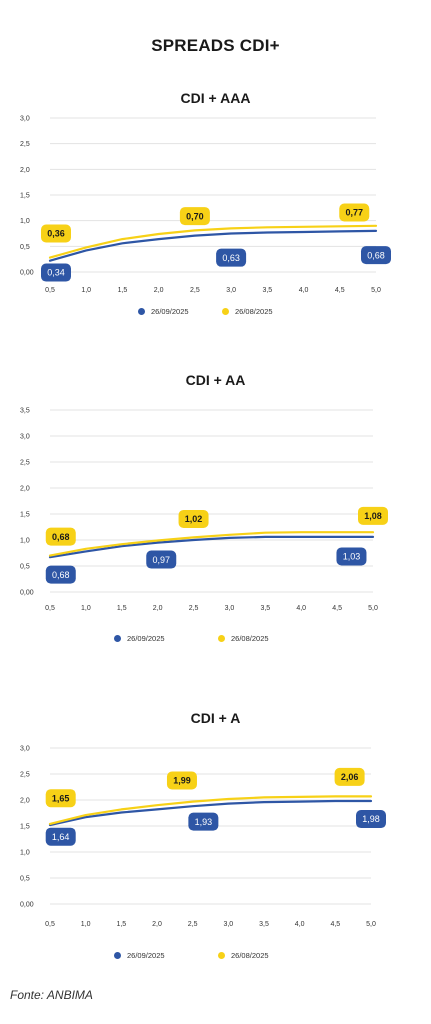 The height and width of the screenshot is (1024, 431). I want to click on data-label-text: 1,08, so click(373, 516).